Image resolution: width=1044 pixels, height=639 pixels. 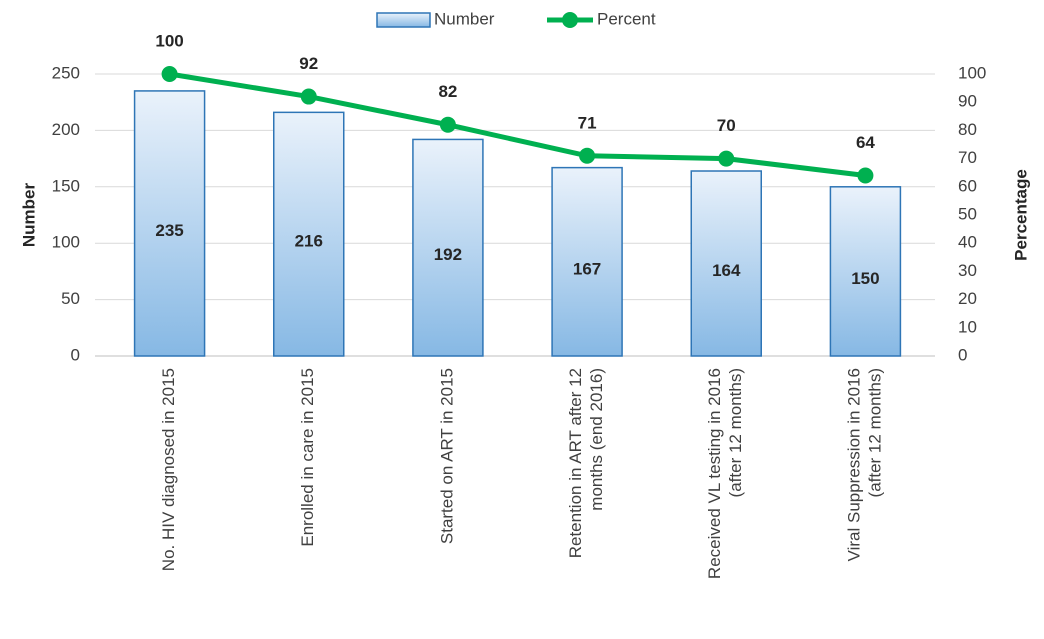 I want to click on bar-value-label: 216, so click(x=309, y=241).